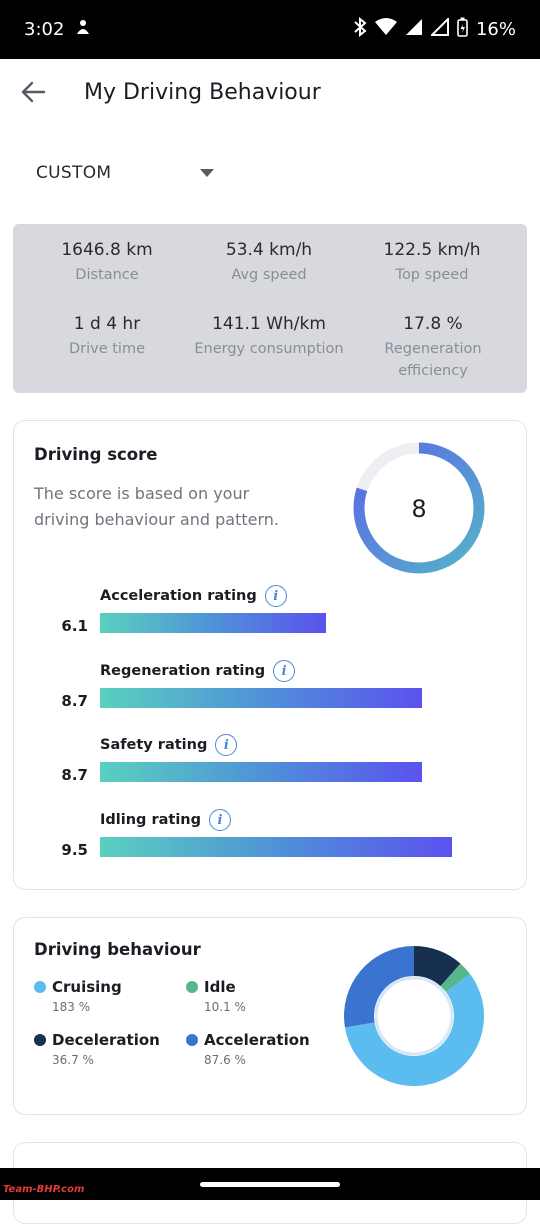 This screenshot has width=540, height=1224. I want to click on donut-slice-deceleration, so click(437, 966).